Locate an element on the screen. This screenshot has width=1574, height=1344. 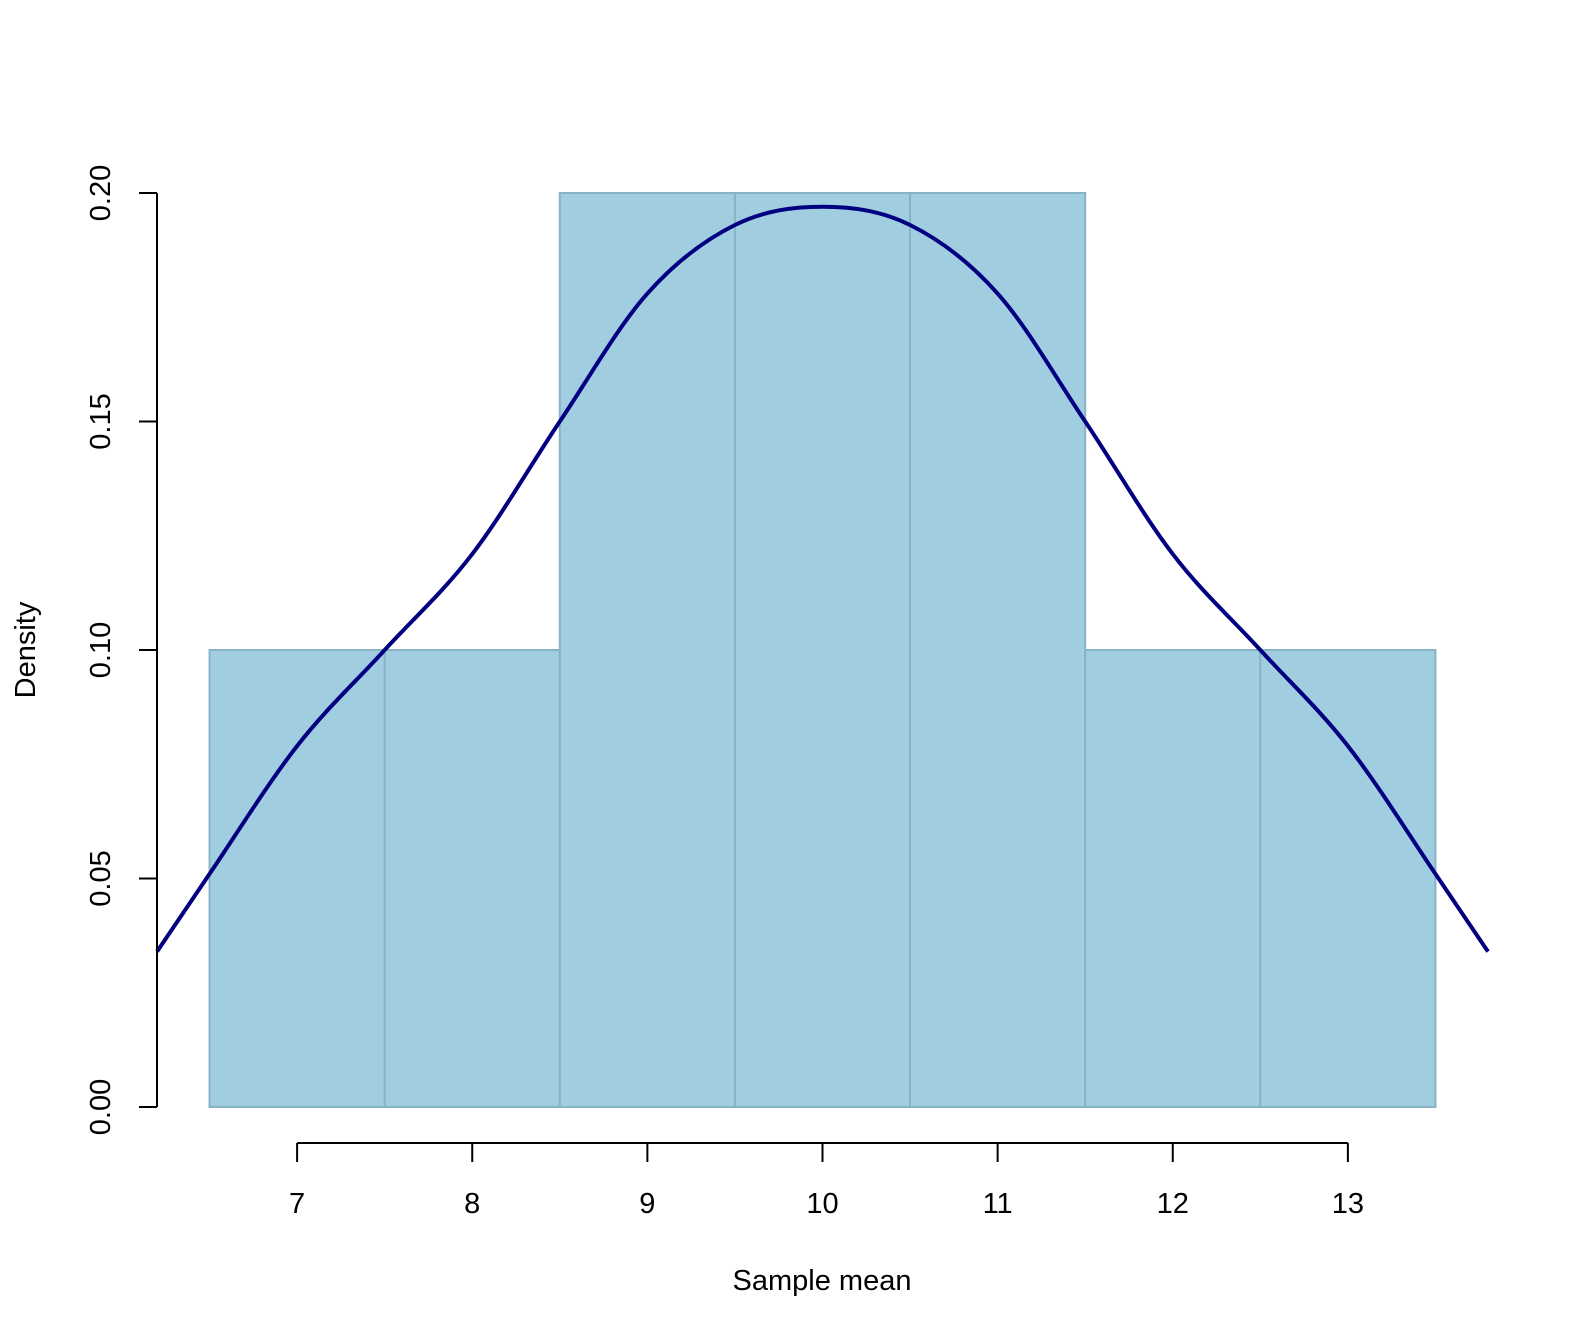
x-tick-label: 12 is located at coordinates (1173, 1204).